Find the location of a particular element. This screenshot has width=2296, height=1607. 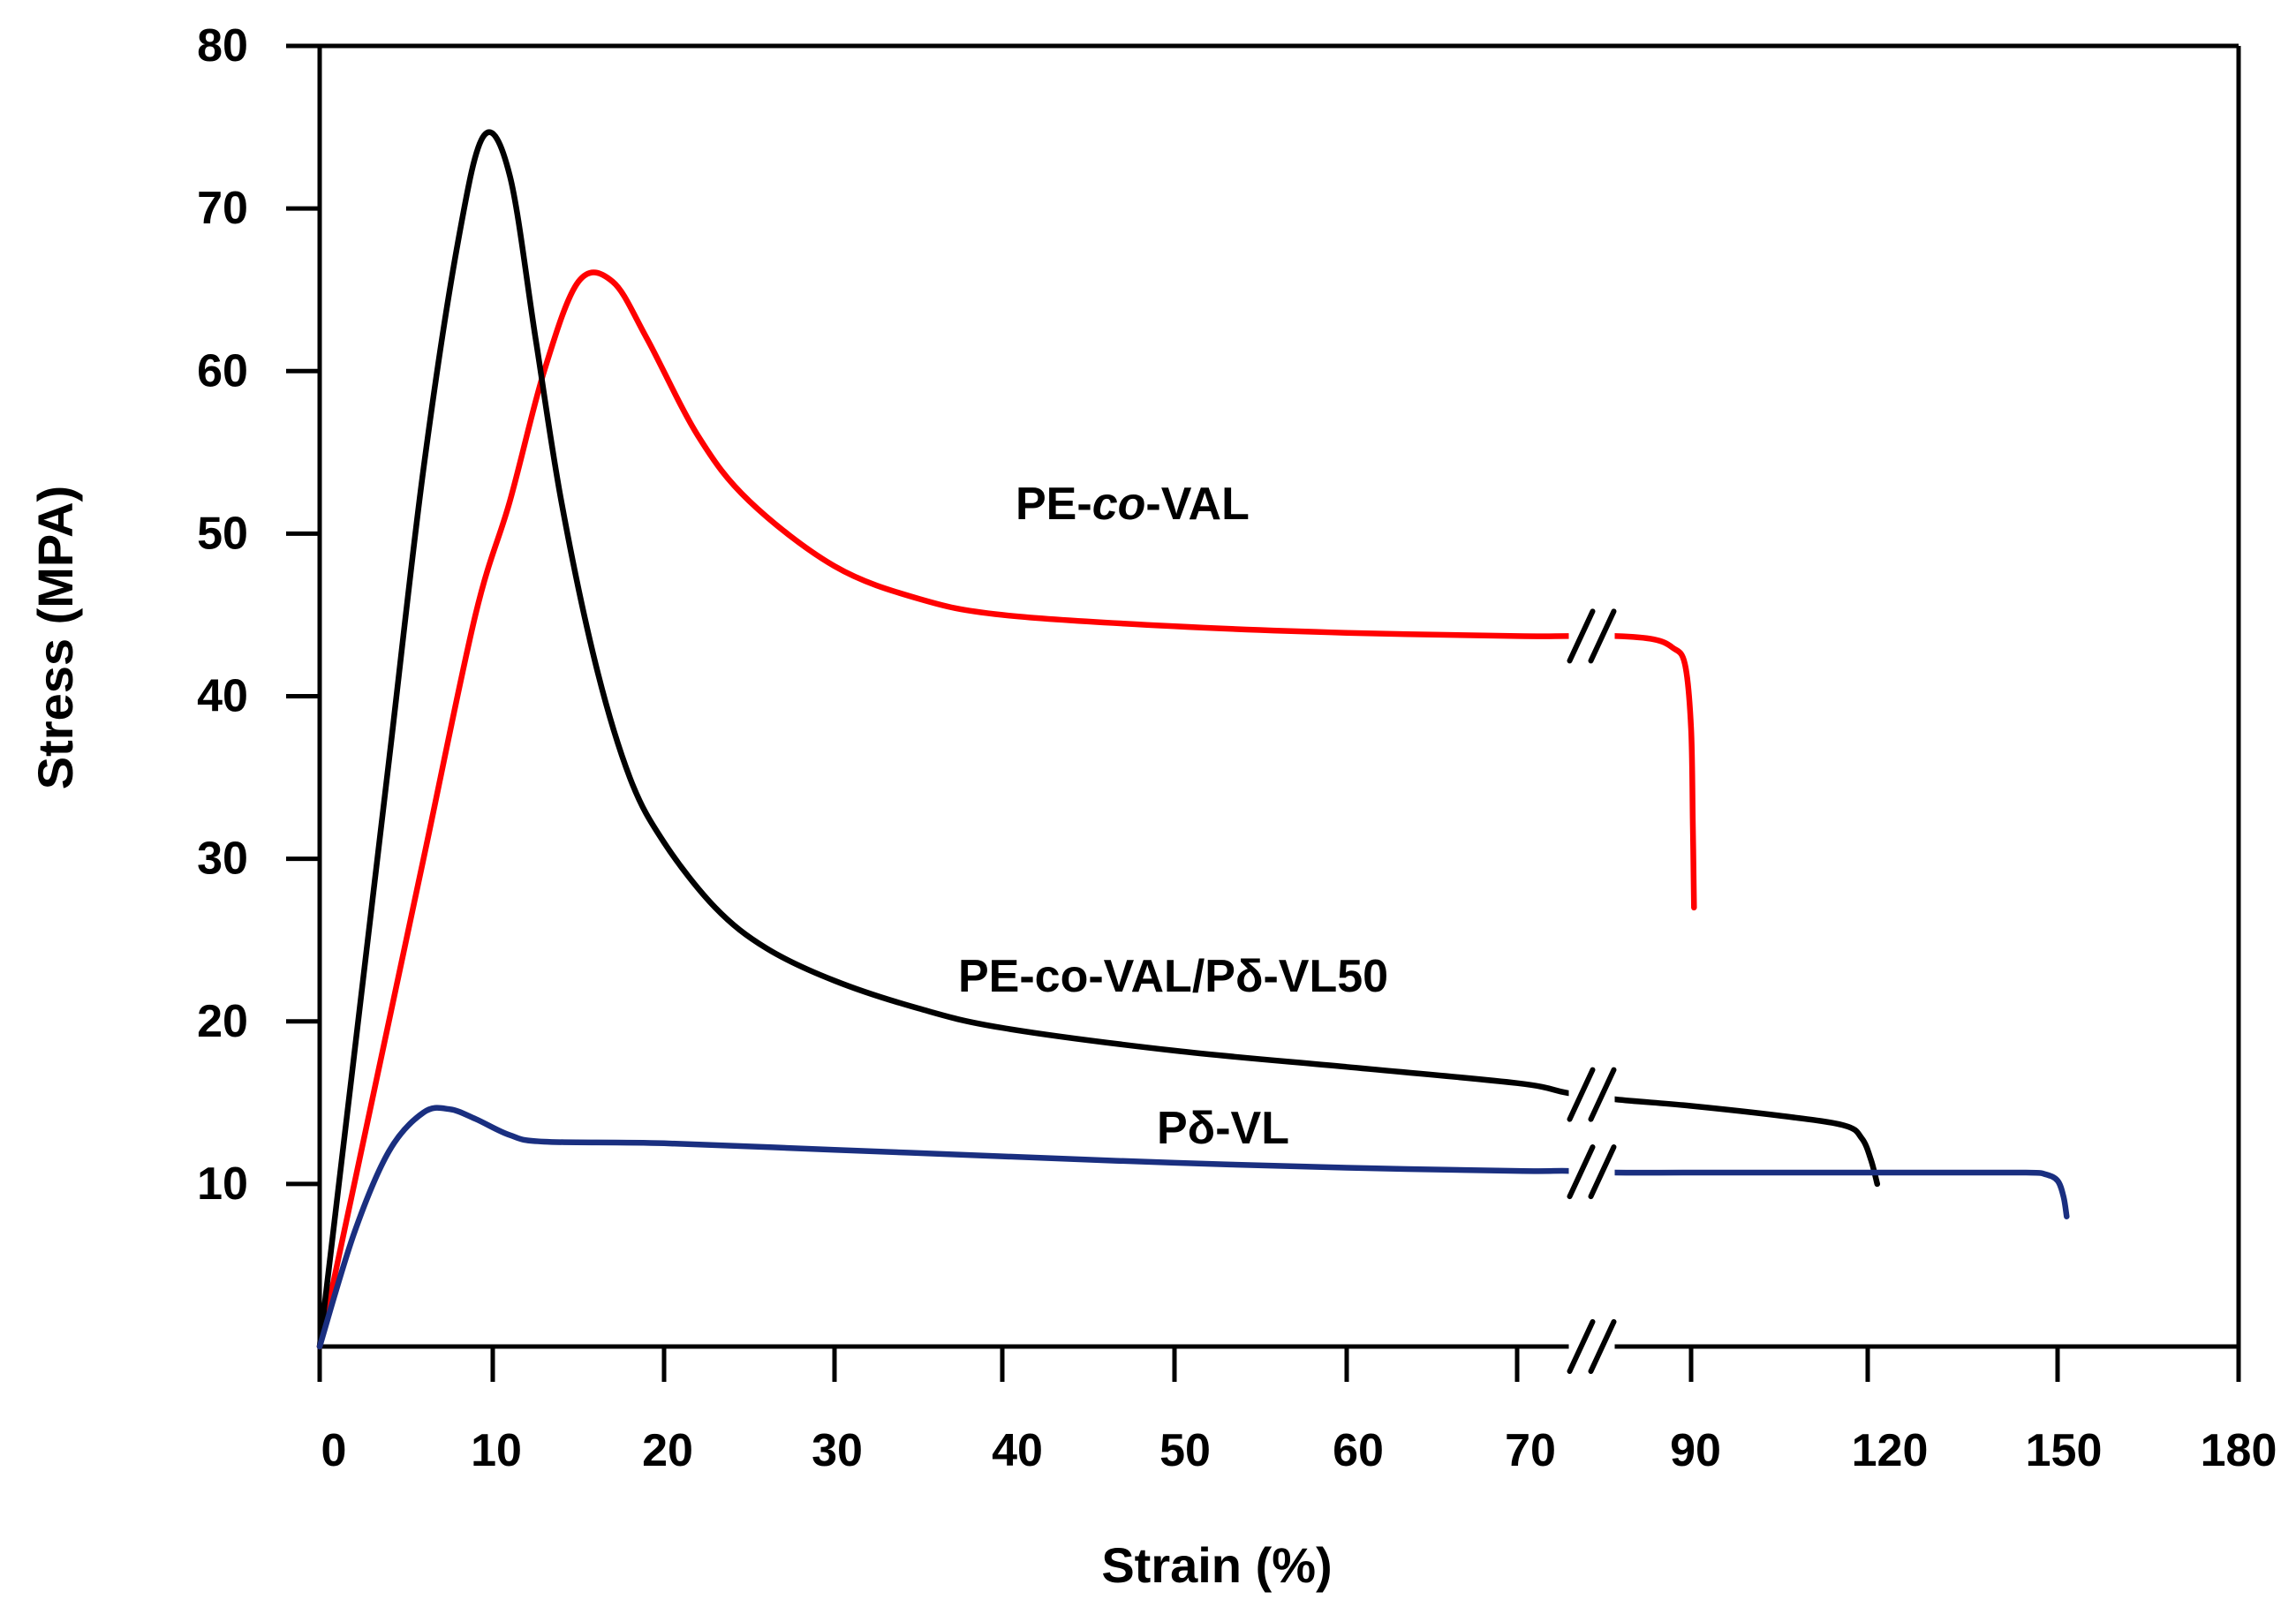

series-label-pdvl: Pδ-VL is located at coordinates (1223, 1128).